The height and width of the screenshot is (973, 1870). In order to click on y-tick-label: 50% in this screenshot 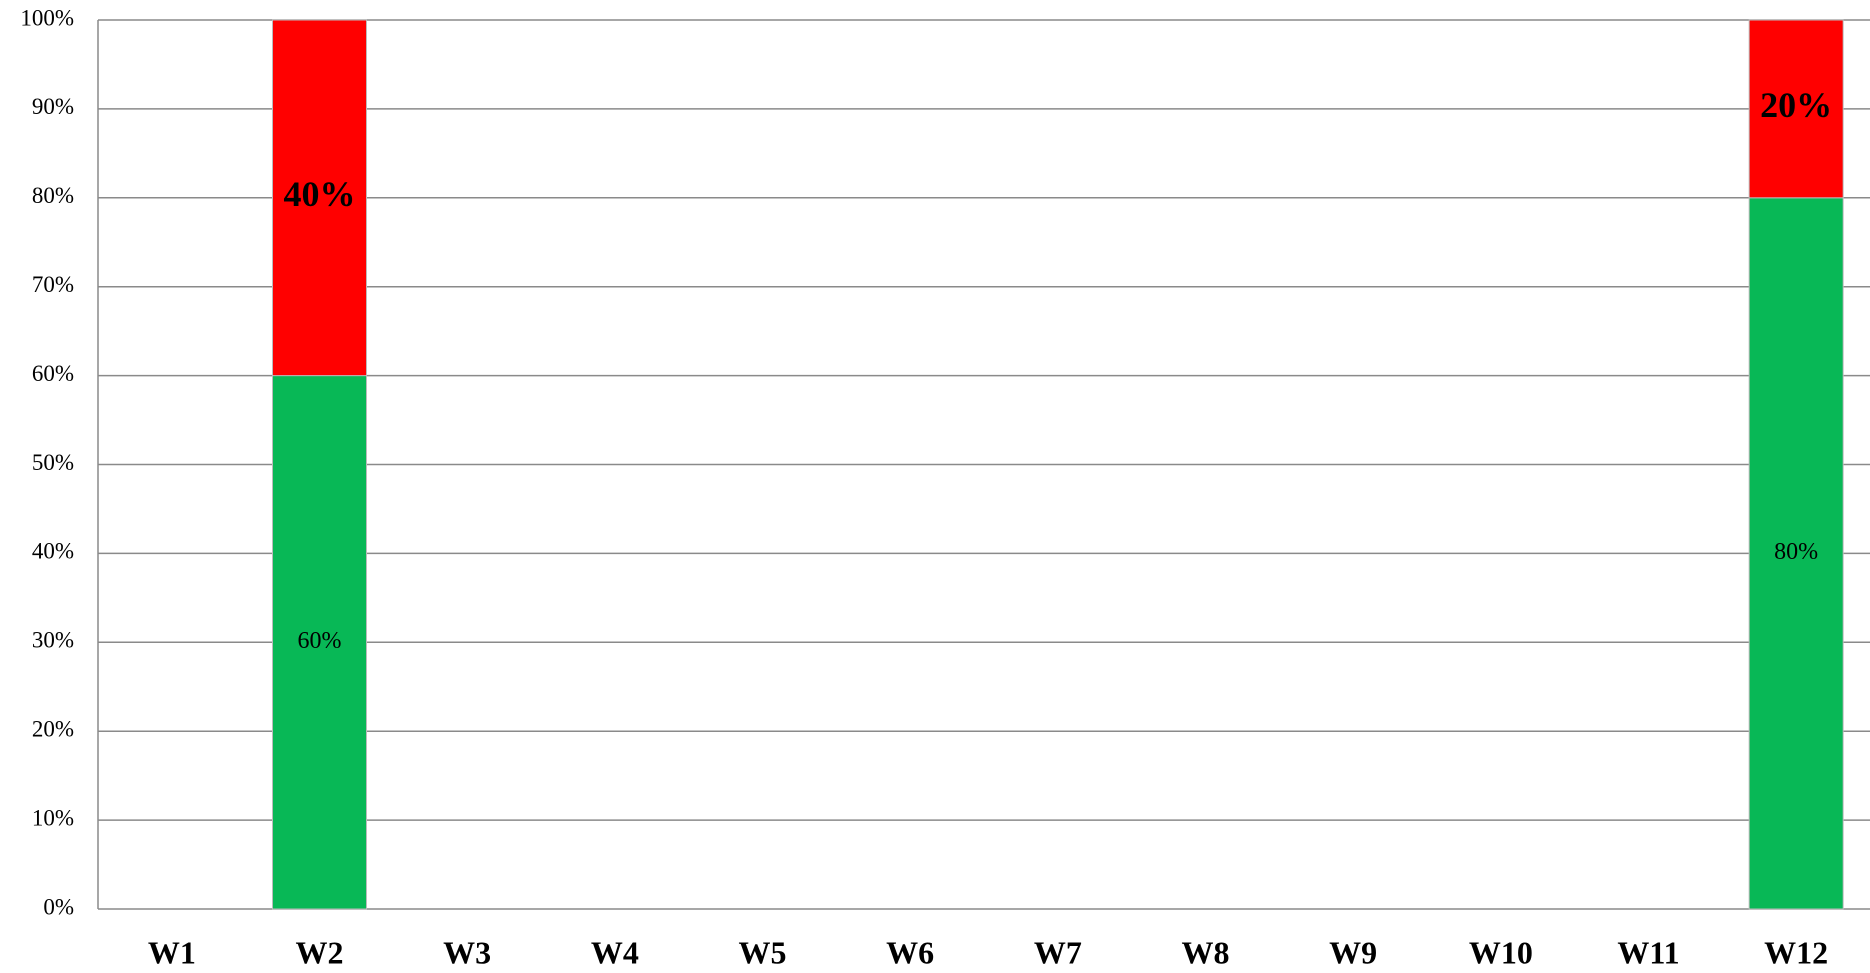, I will do `click(53, 462)`.